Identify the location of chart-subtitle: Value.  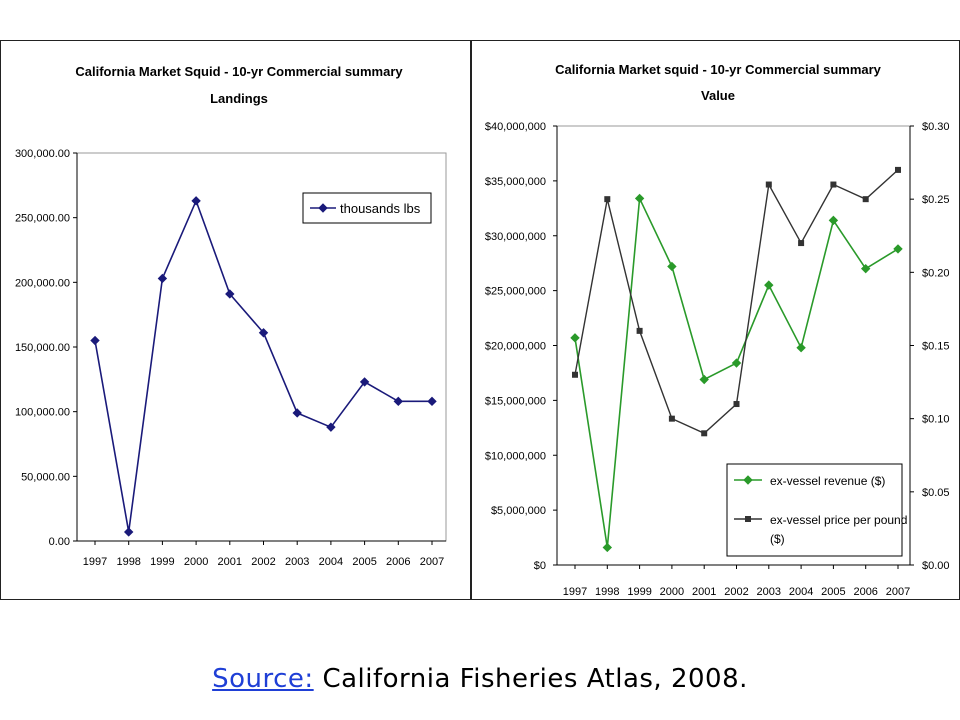
(718, 95).